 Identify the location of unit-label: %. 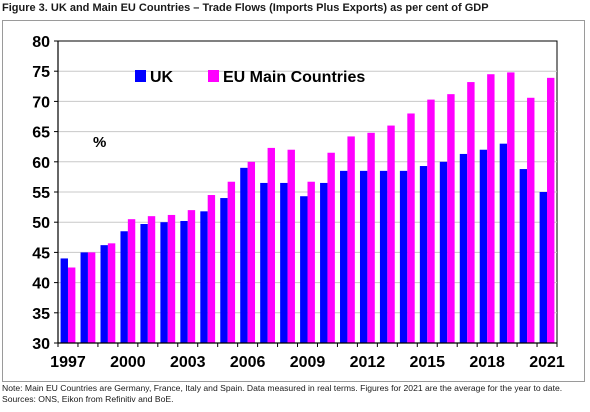
(99, 142).